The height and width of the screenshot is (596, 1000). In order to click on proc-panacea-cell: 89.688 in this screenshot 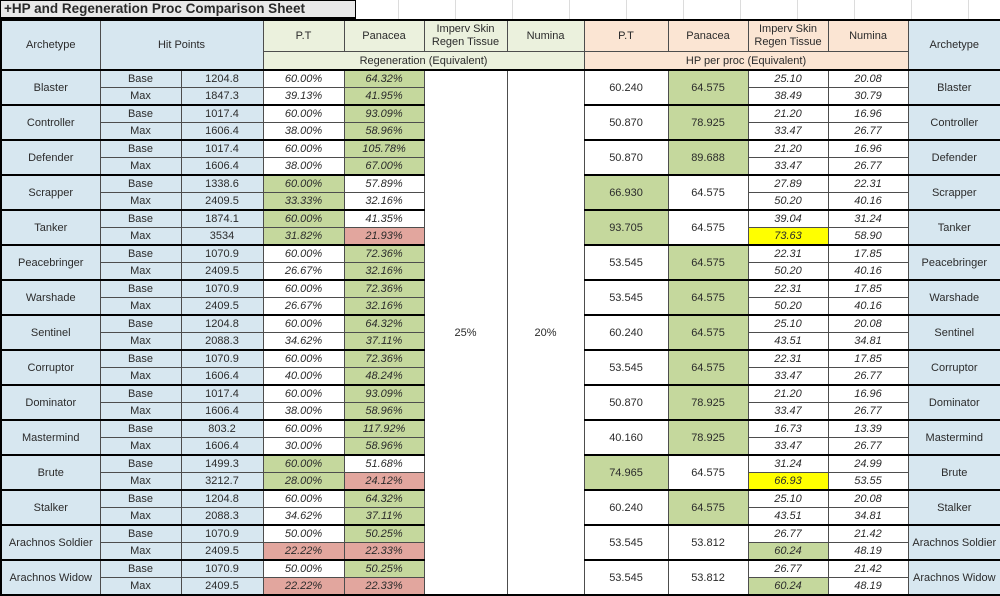, I will do `click(708, 157)`.